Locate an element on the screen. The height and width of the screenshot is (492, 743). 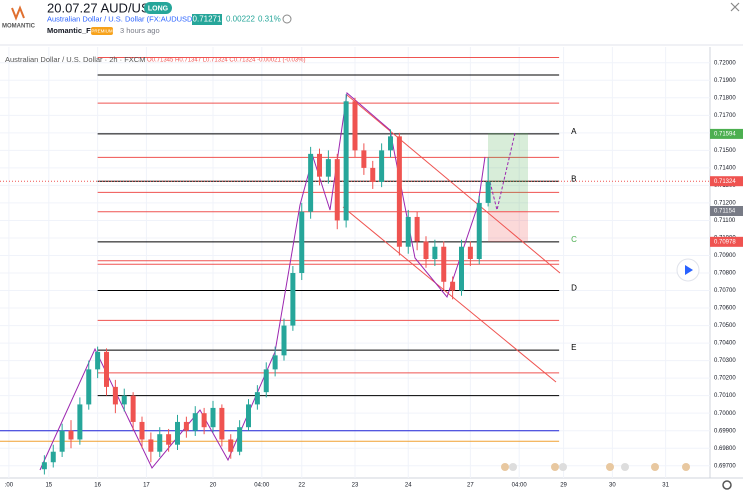
settings-icon is located at coordinates (727, 485).